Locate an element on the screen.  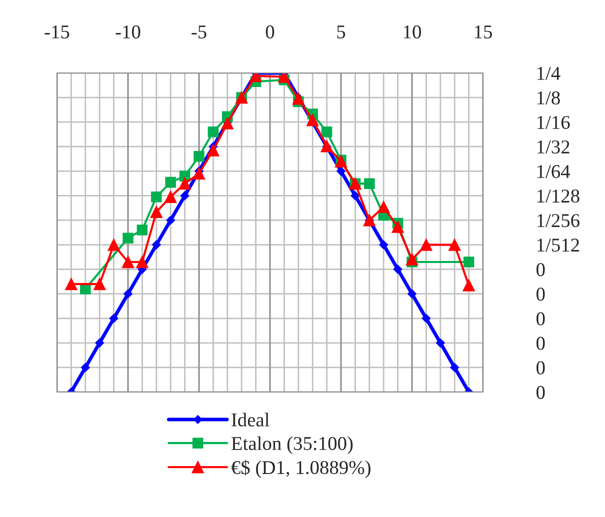
y-tick-label: 1/32 is located at coordinates (553, 147).